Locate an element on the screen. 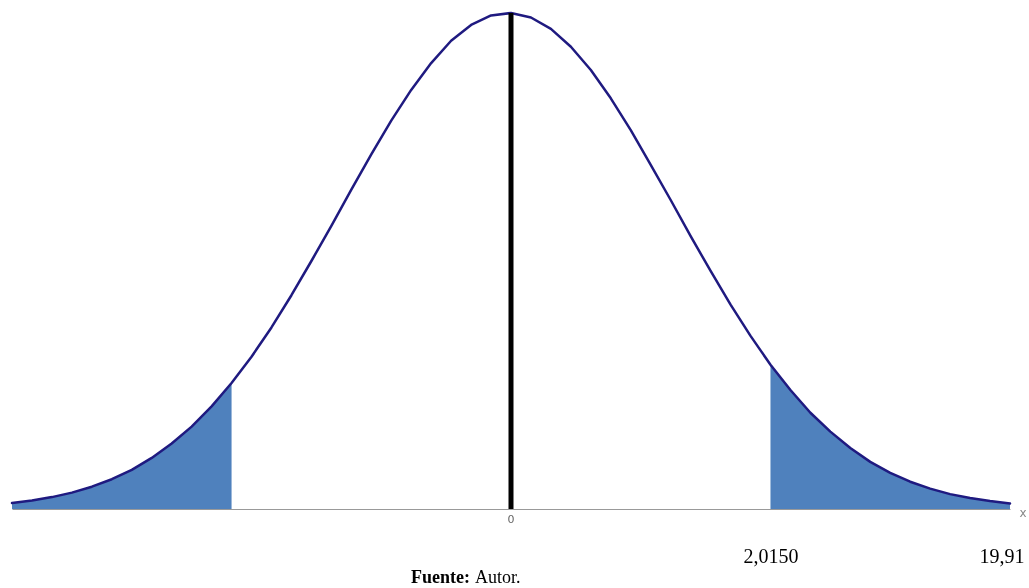  text: 2,0150 is located at coordinates (771, 556).